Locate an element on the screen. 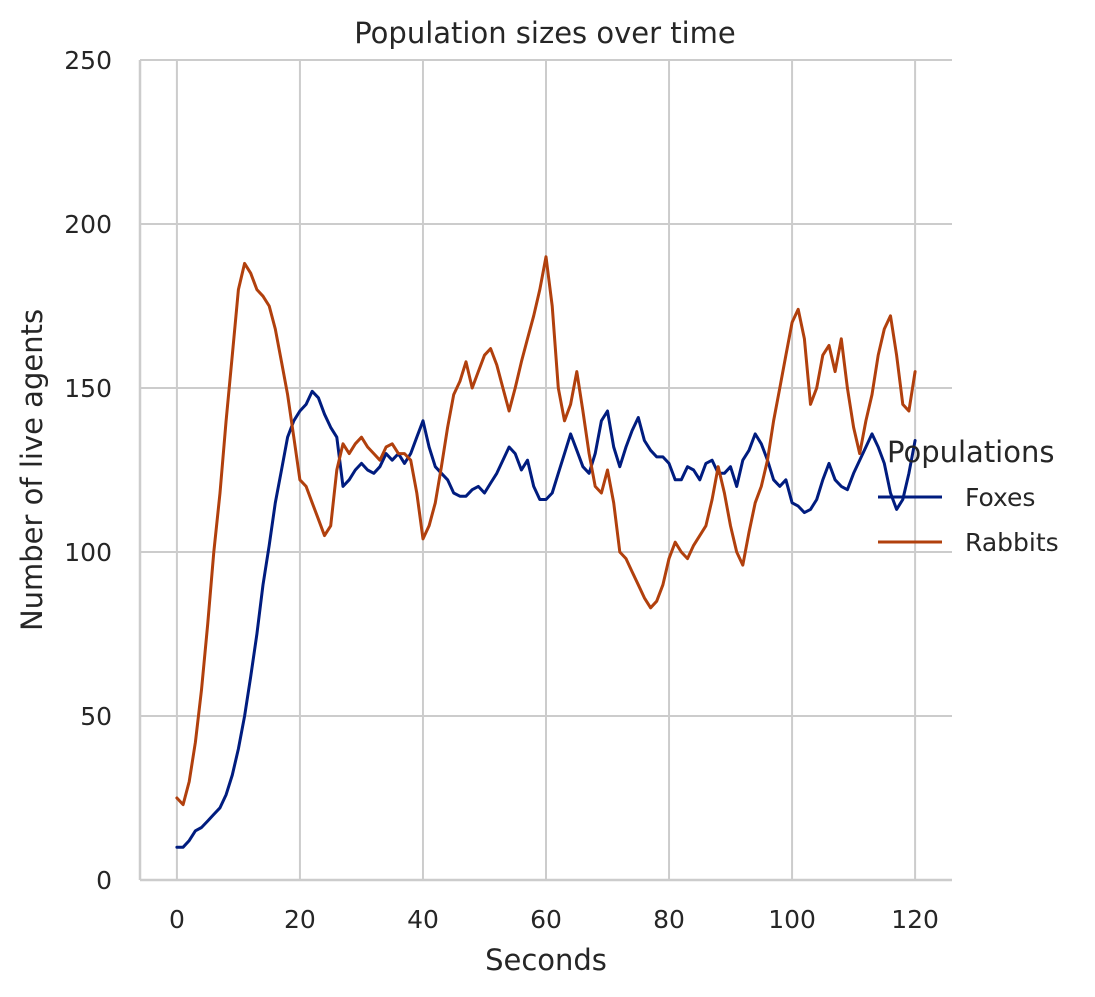  y-axis-label: Number of live agents is located at coordinates (32, 470).